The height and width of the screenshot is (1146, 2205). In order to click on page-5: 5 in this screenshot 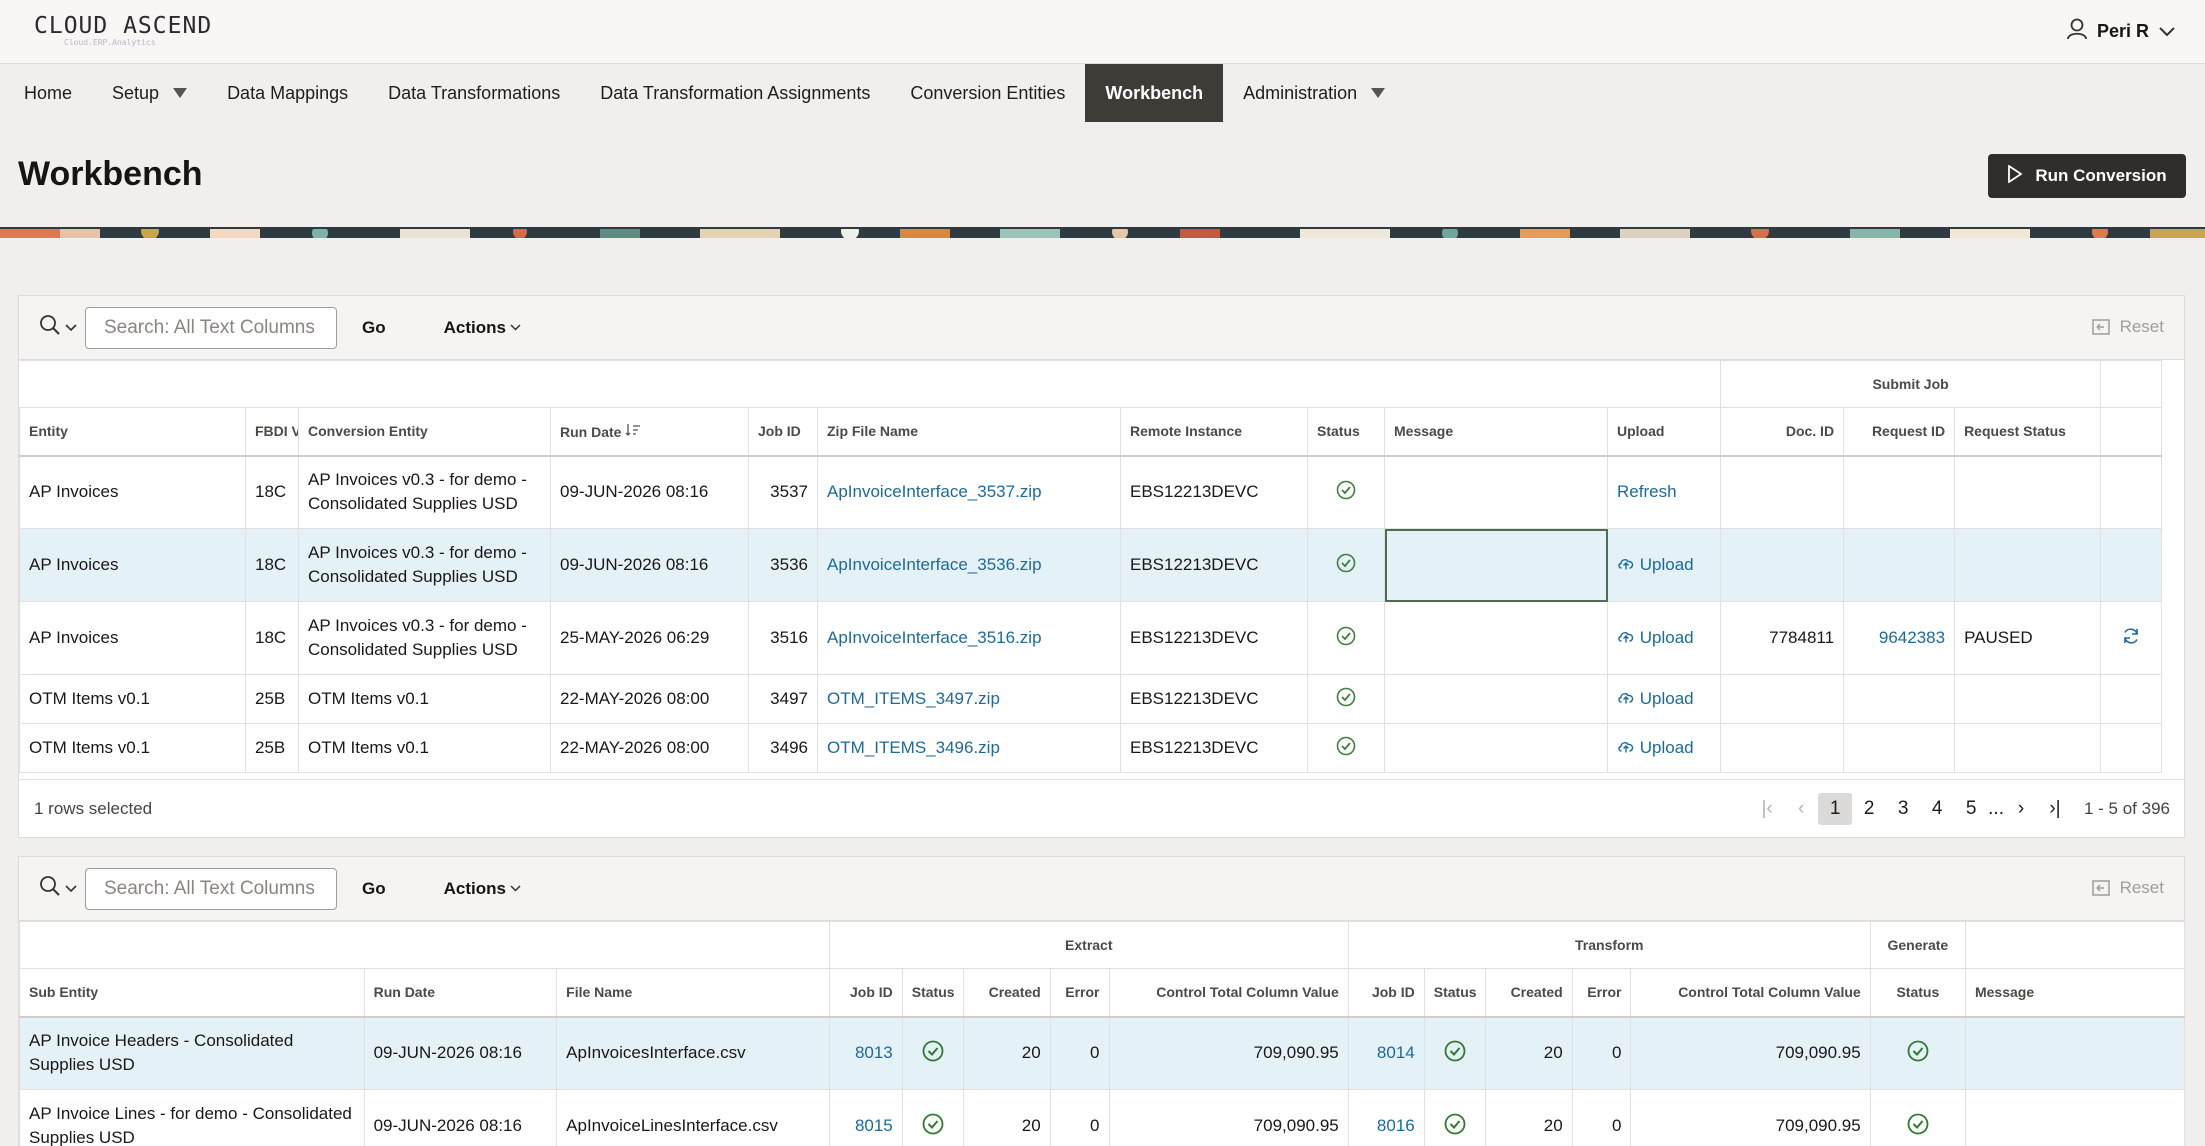, I will do `click(1971, 808)`.